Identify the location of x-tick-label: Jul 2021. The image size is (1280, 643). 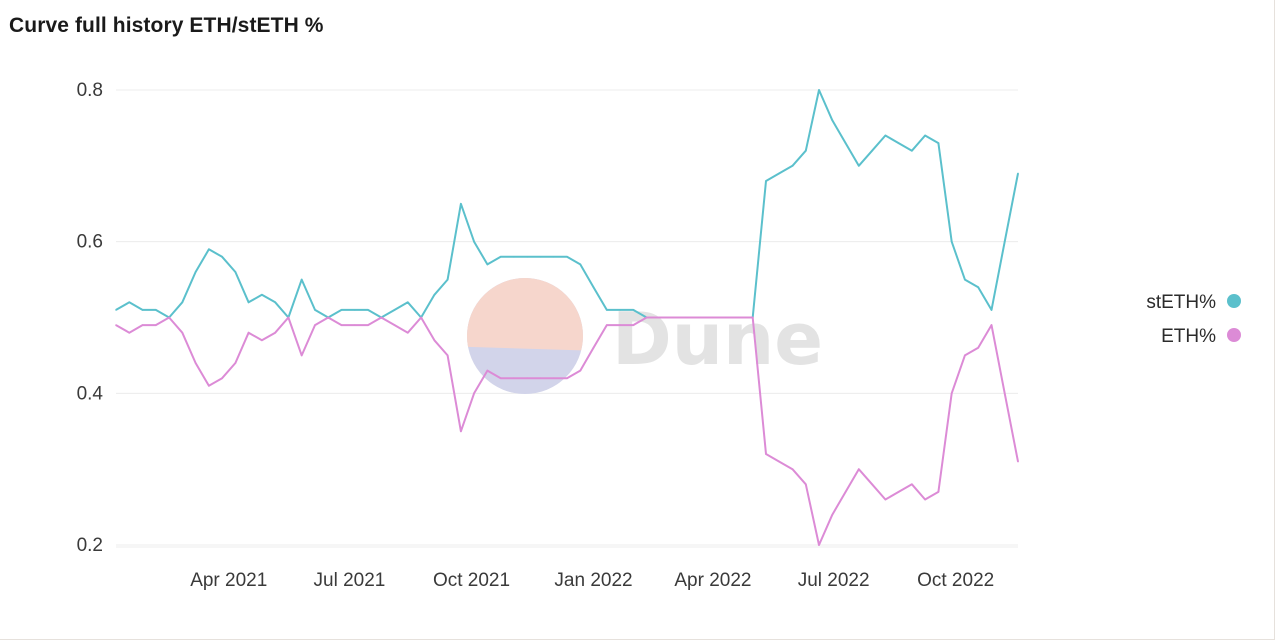
(350, 580).